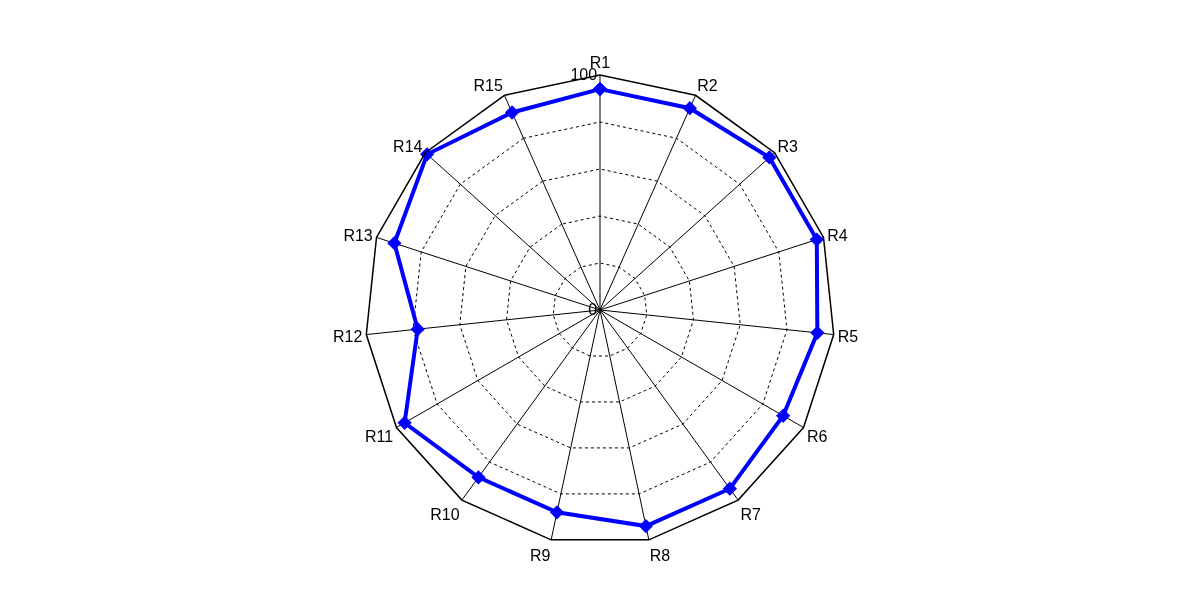 The image size is (1200, 600). What do you see at coordinates (379, 437) in the screenshot?
I see `spoke-label: R11` at bounding box center [379, 437].